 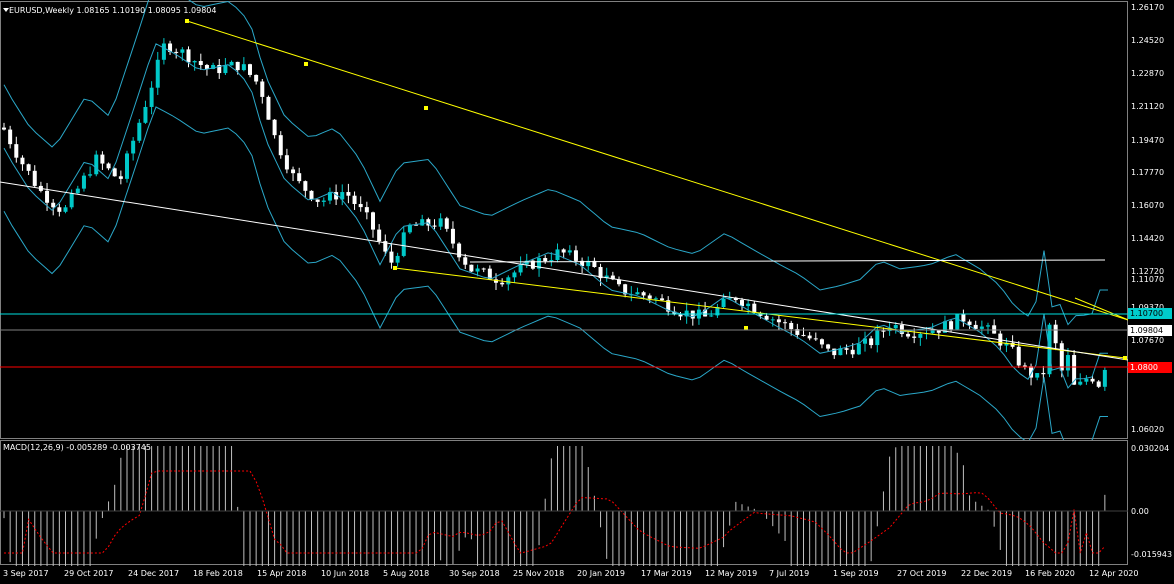 I want to click on time-axis-label: 12 May 2019, so click(x=731, y=573).